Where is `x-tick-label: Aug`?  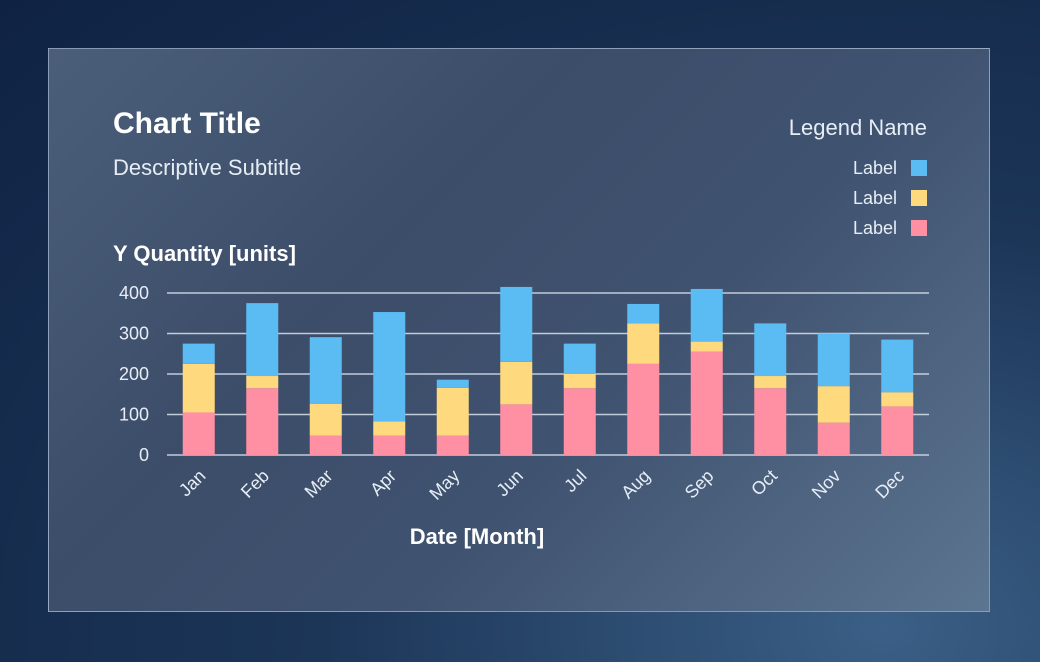 x-tick-label: Aug is located at coordinates (635, 484).